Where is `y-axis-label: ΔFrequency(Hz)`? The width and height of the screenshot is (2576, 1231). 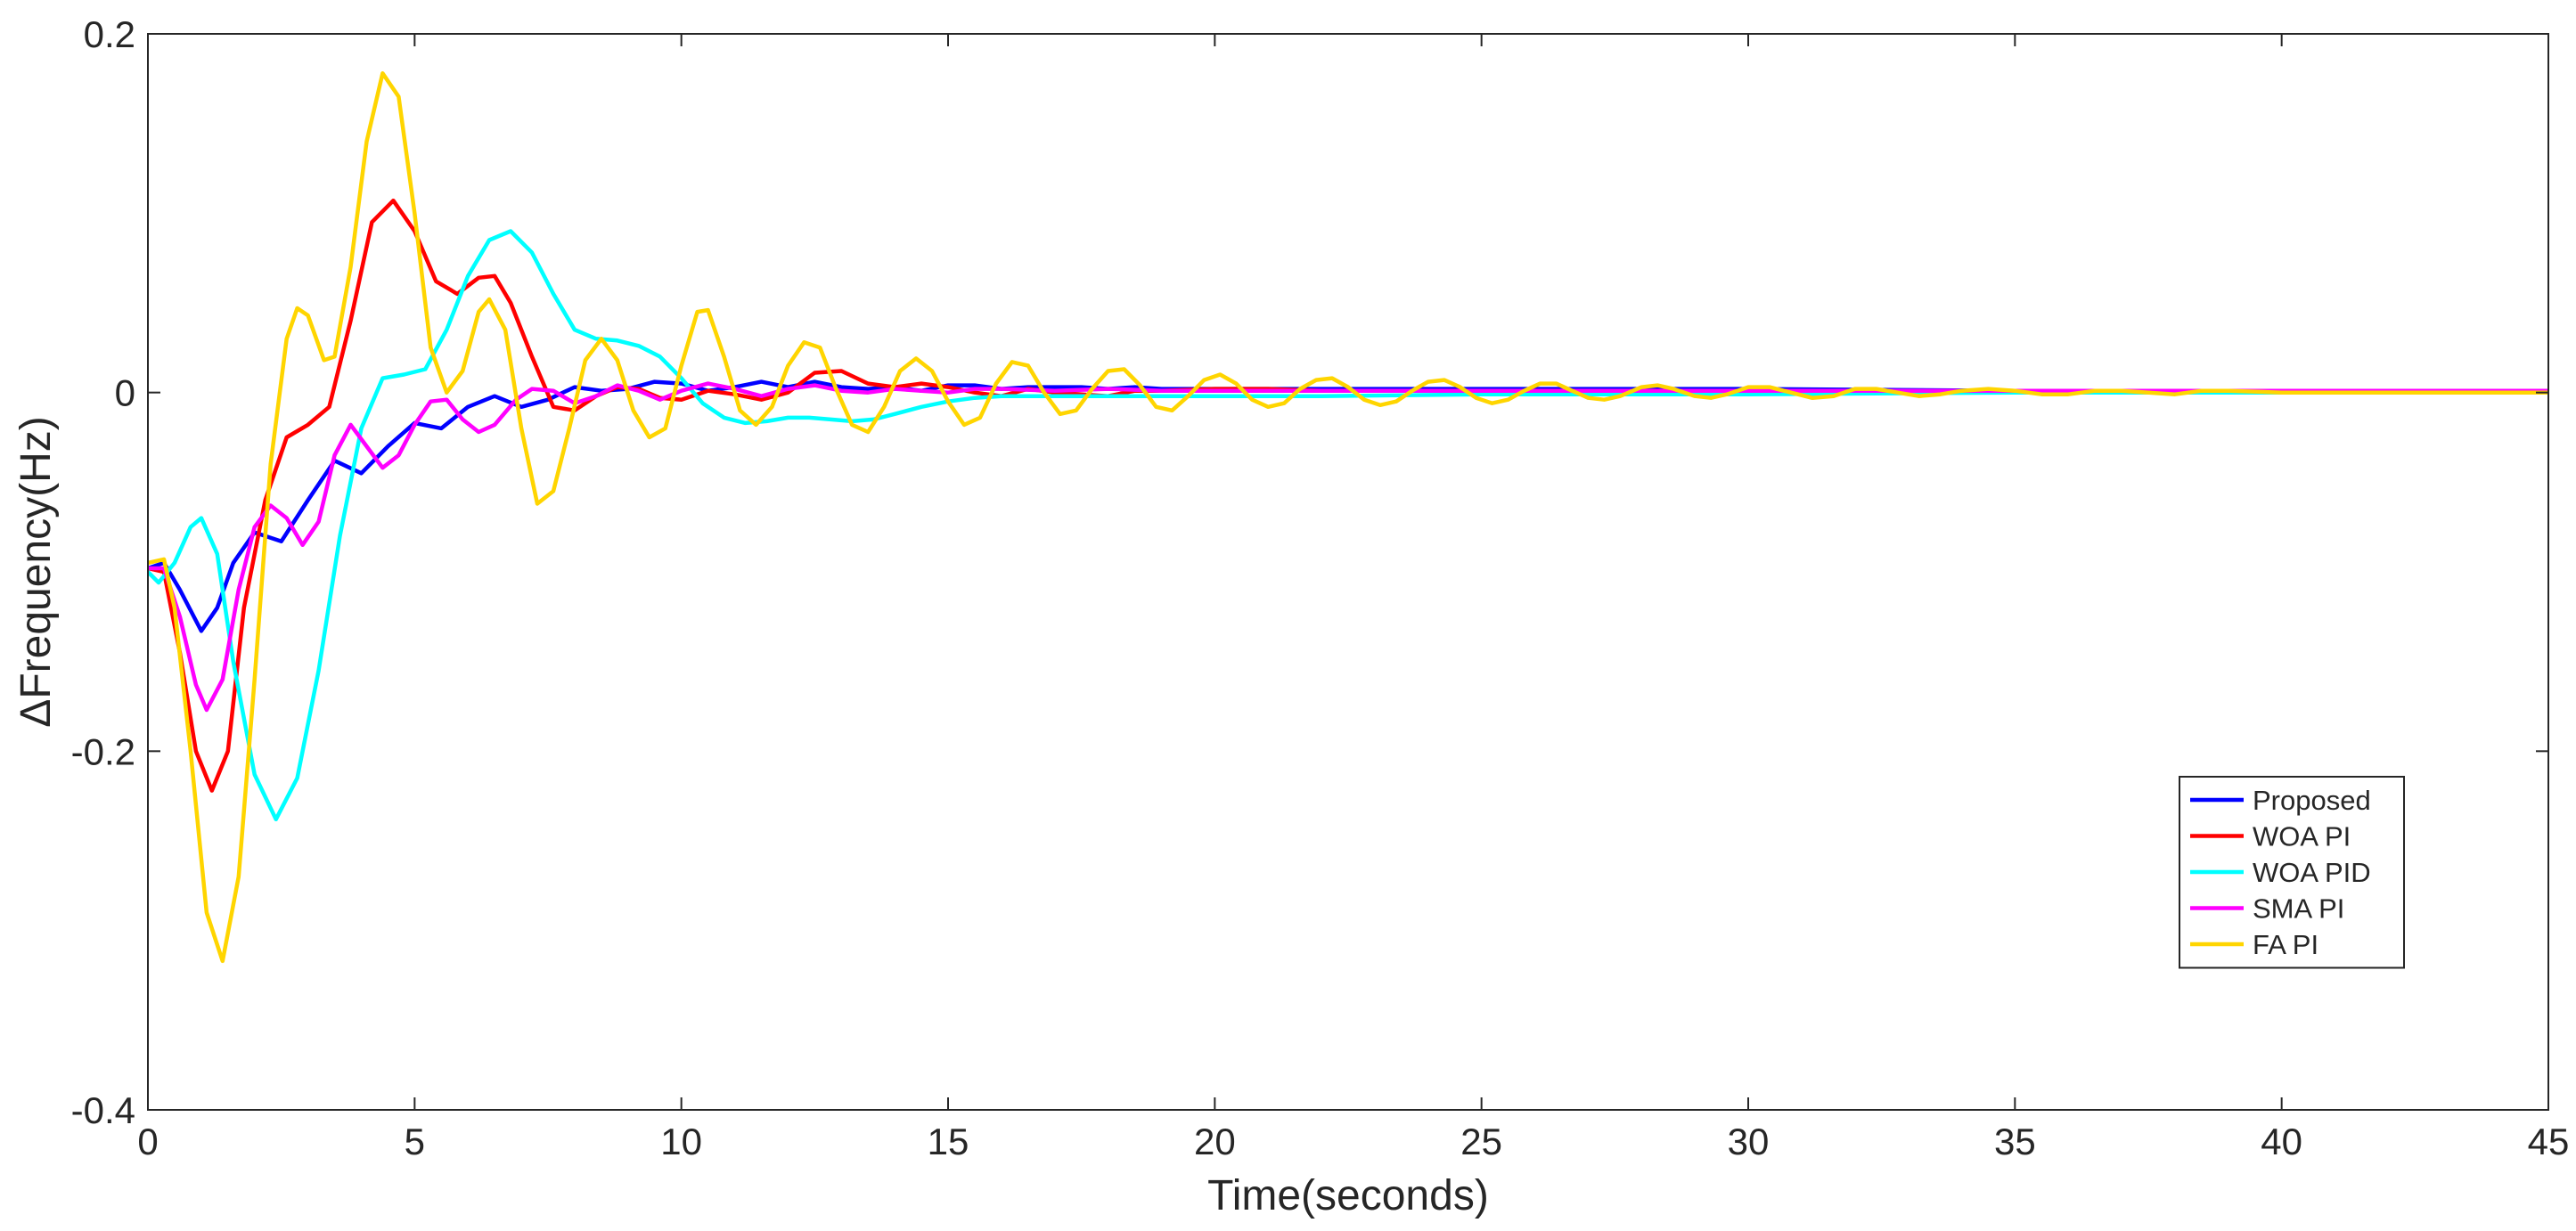 y-axis-label: ΔFrequency(Hz) is located at coordinates (36, 571).